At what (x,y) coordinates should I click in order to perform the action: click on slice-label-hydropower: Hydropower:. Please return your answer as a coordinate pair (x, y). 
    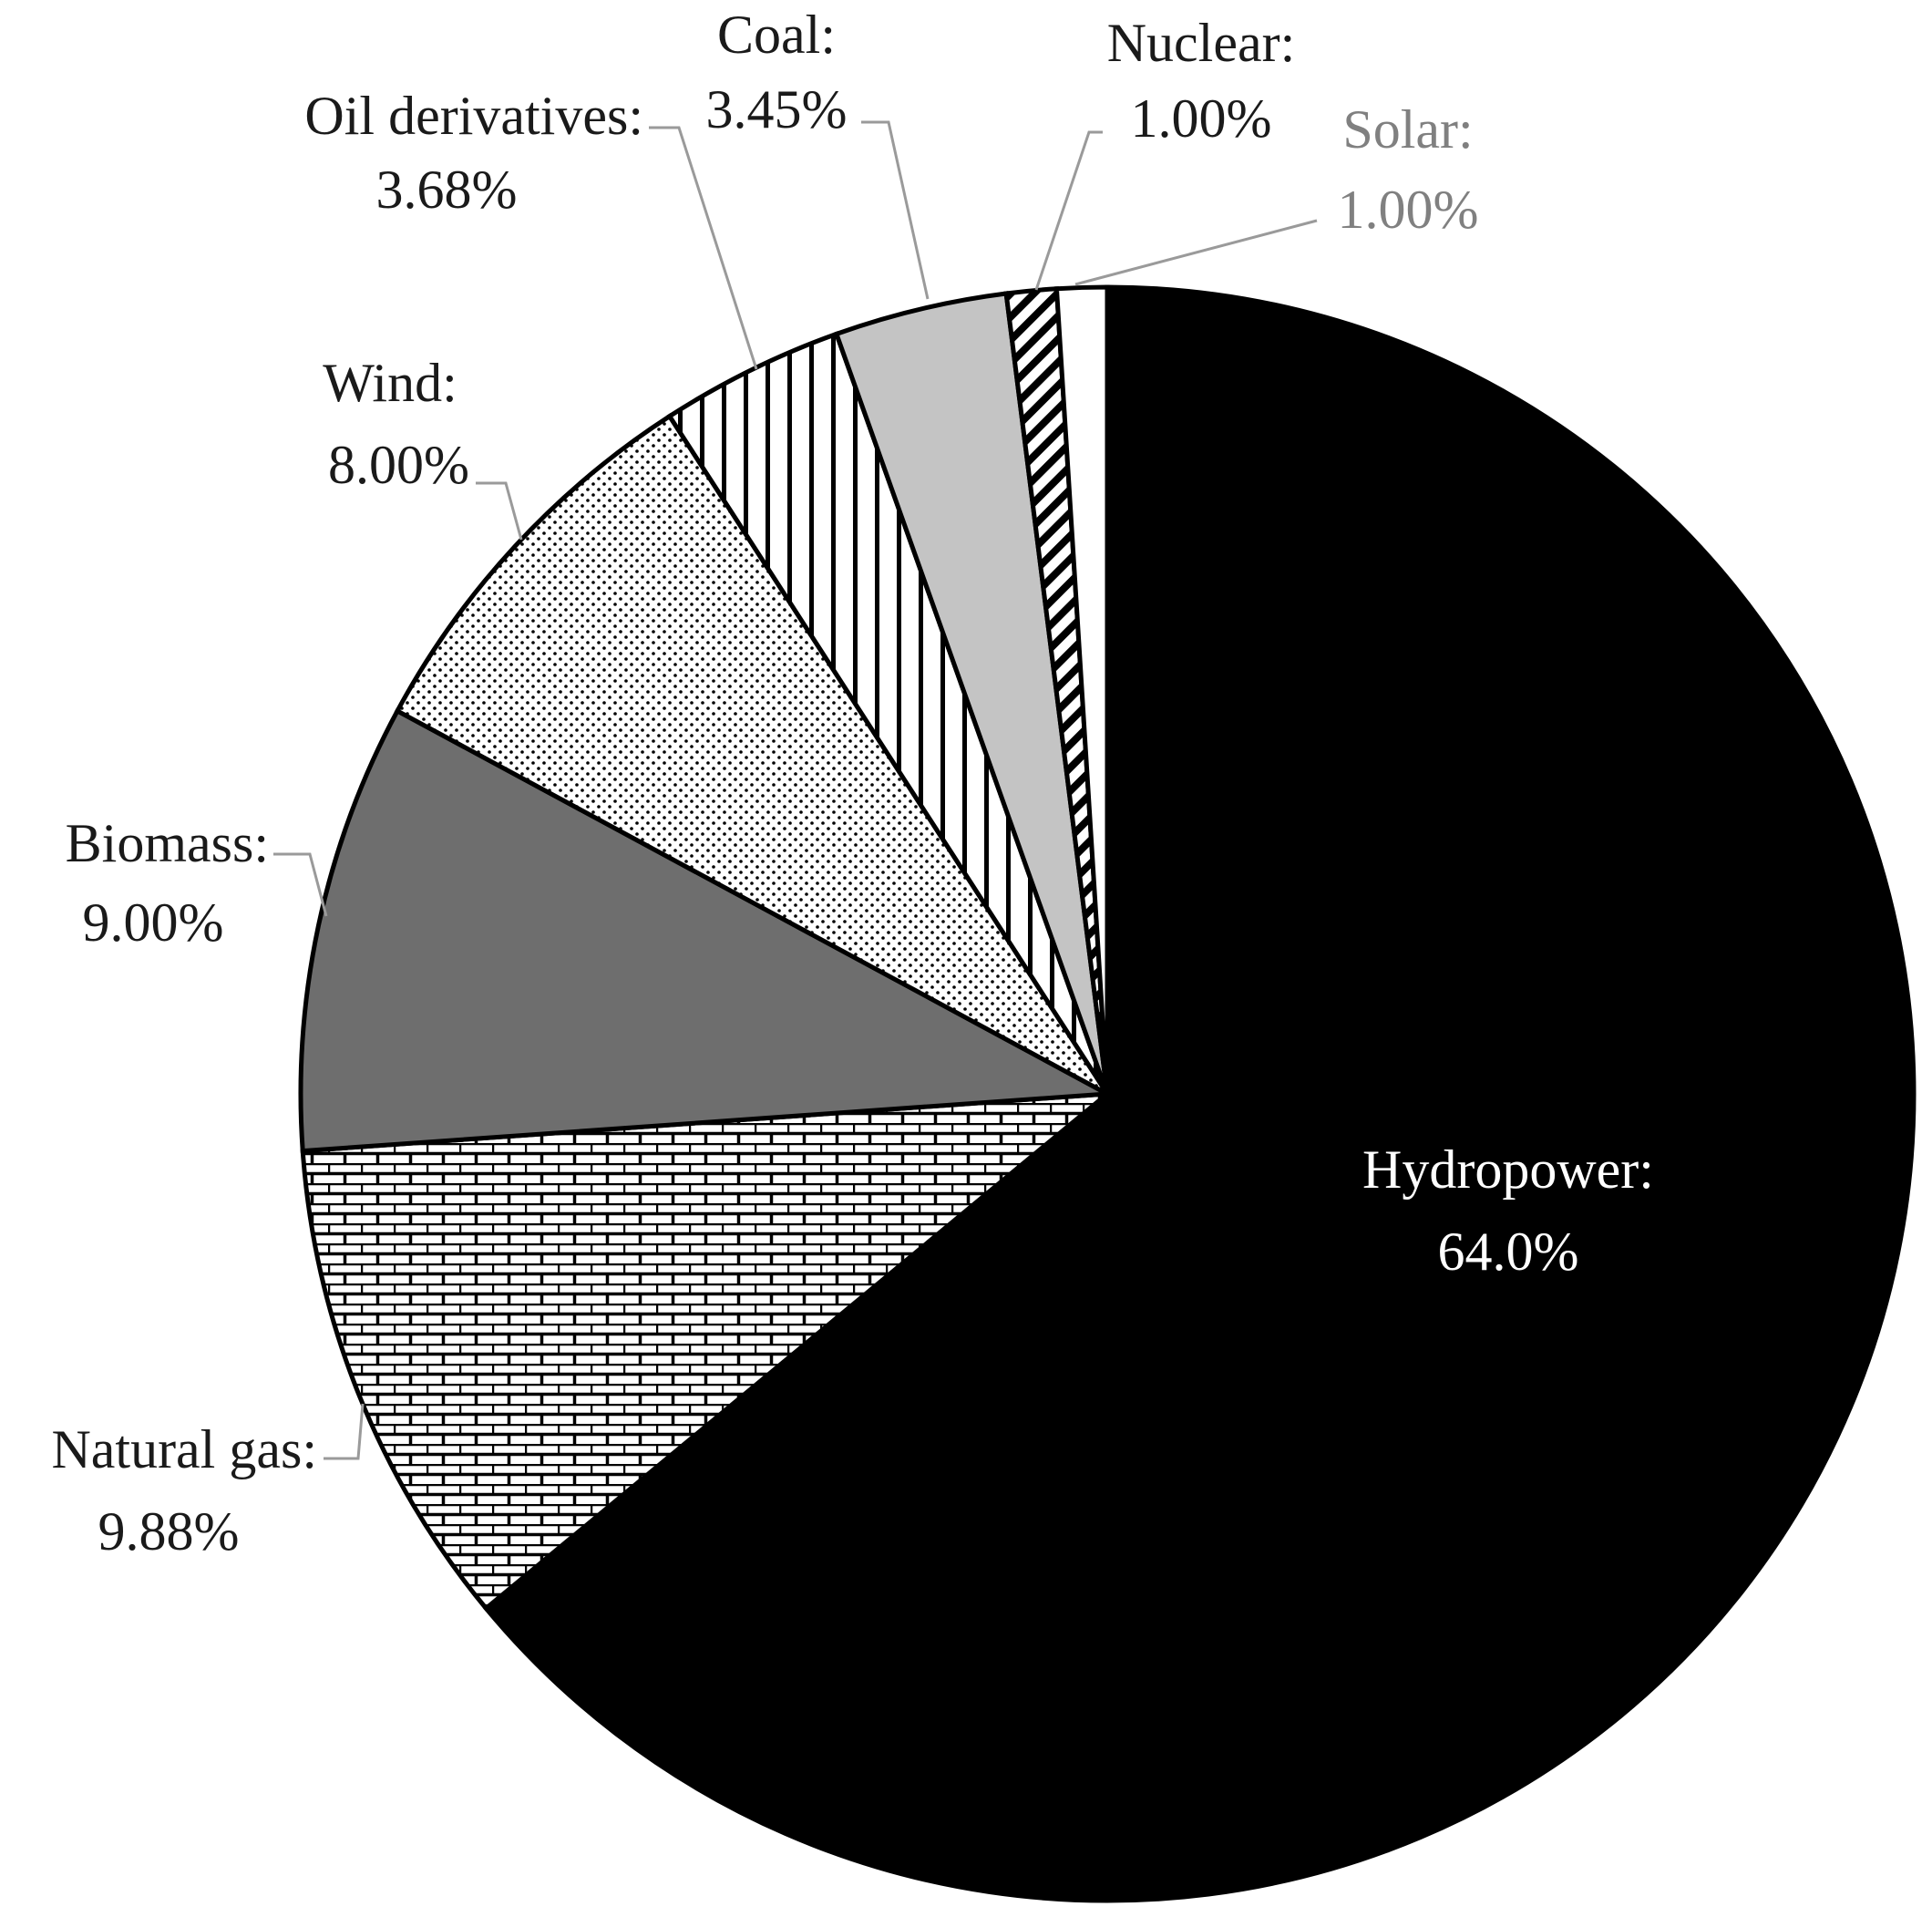
    Looking at the image, I should click on (1508, 1169).